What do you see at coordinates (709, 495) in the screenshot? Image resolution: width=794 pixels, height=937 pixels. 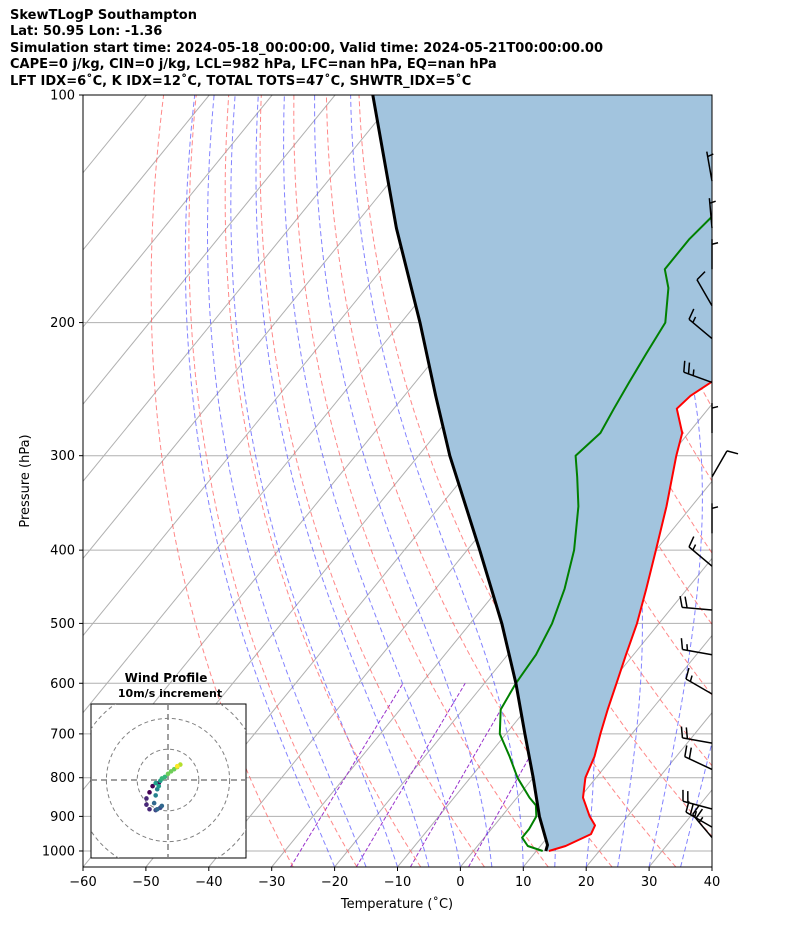 I see `wind-barbs` at bounding box center [709, 495].